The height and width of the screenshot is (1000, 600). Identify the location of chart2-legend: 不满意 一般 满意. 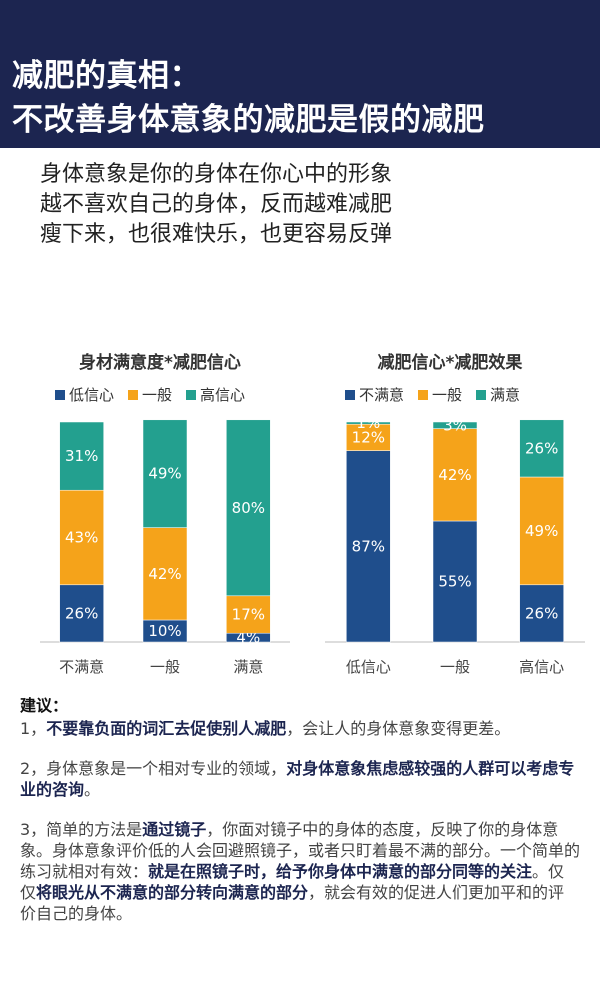
(432, 394).